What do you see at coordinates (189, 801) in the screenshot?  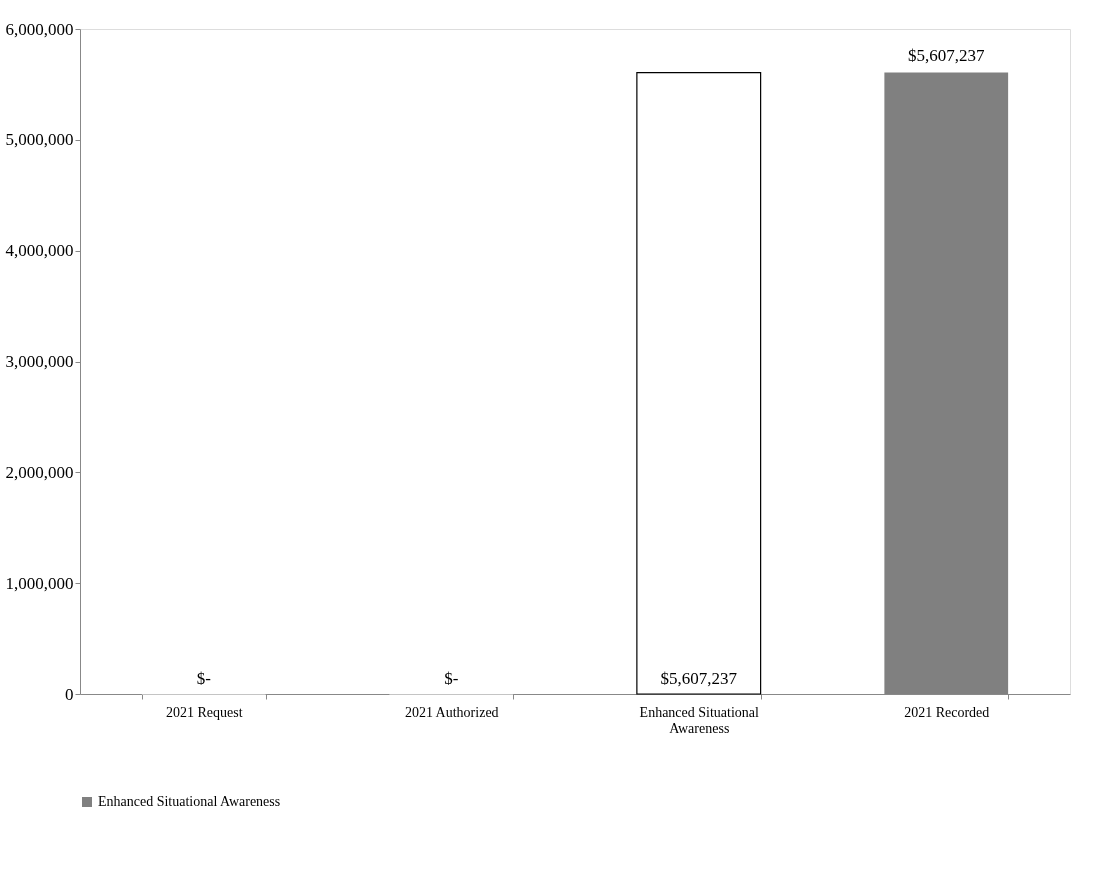 I see `legend-label: Enhanced Situational Awareness` at bounding box center [189, 801].